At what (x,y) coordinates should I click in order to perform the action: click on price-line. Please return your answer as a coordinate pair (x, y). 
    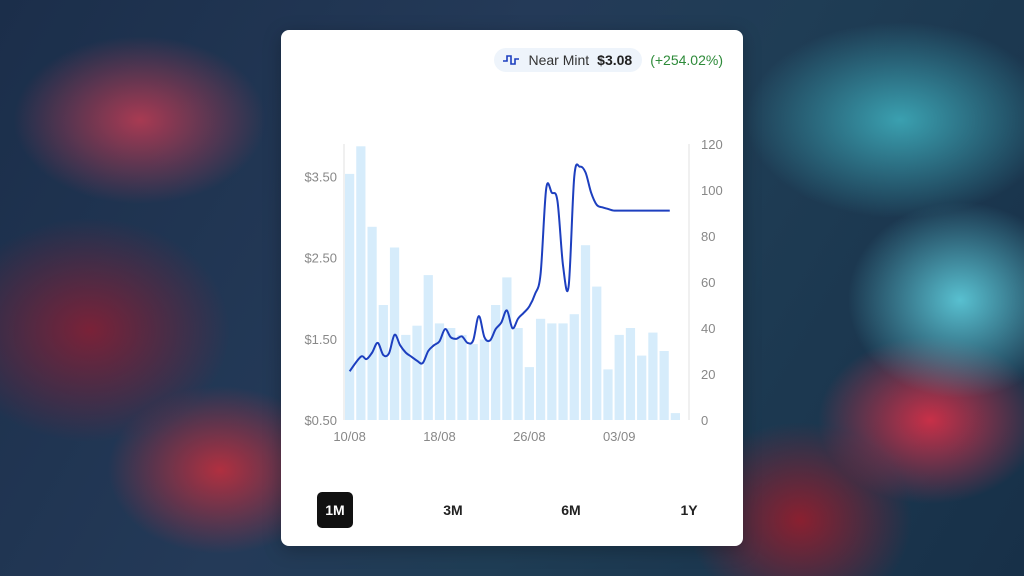
    Looking at the image, I should click on (509, 267).